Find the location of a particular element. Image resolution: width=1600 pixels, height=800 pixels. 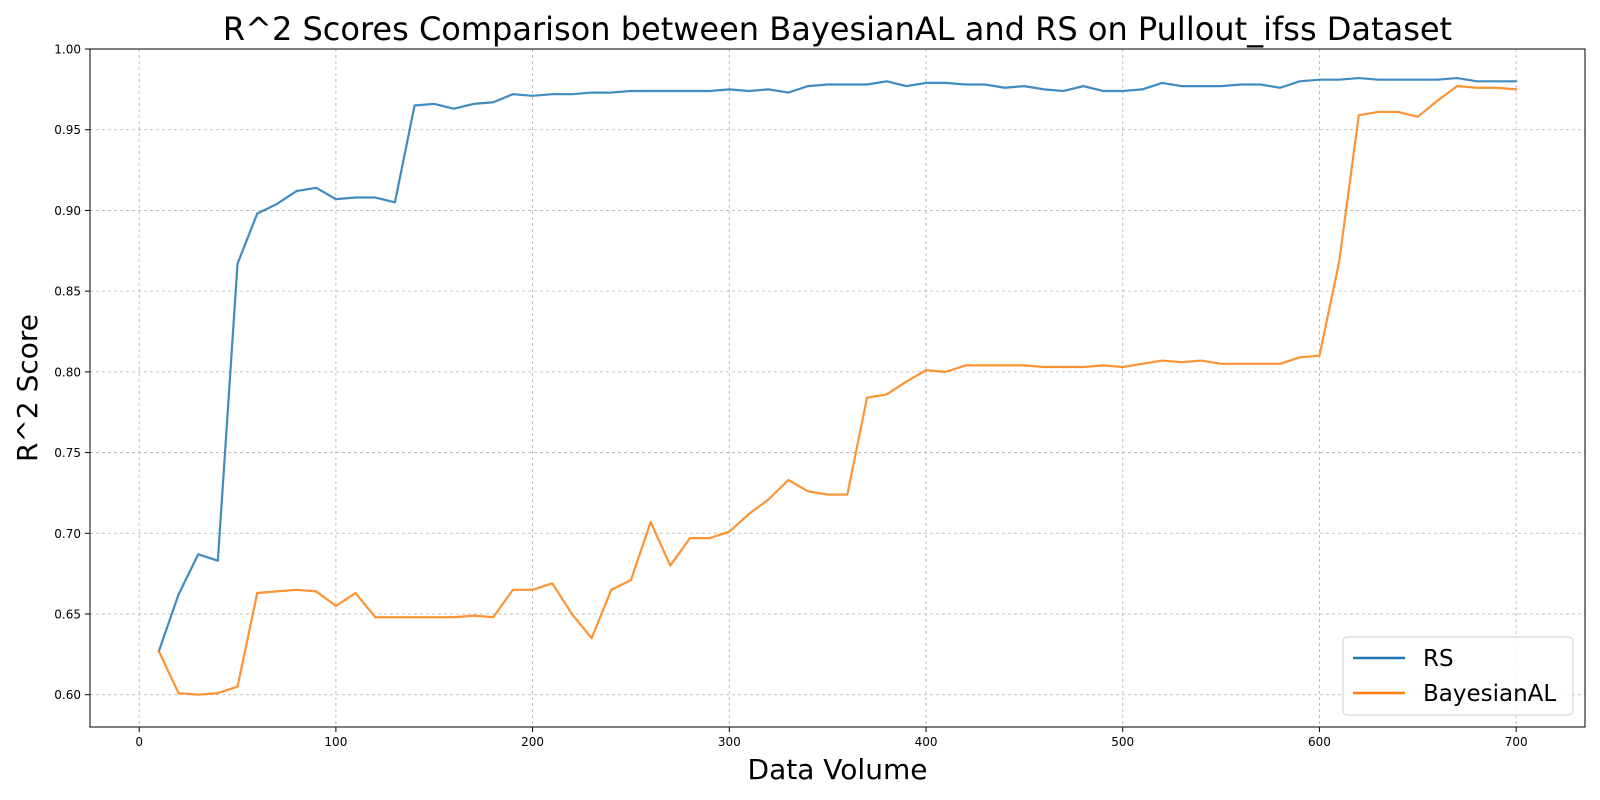

y-tick-label: 0.60 is located at coordinates (67, 695).